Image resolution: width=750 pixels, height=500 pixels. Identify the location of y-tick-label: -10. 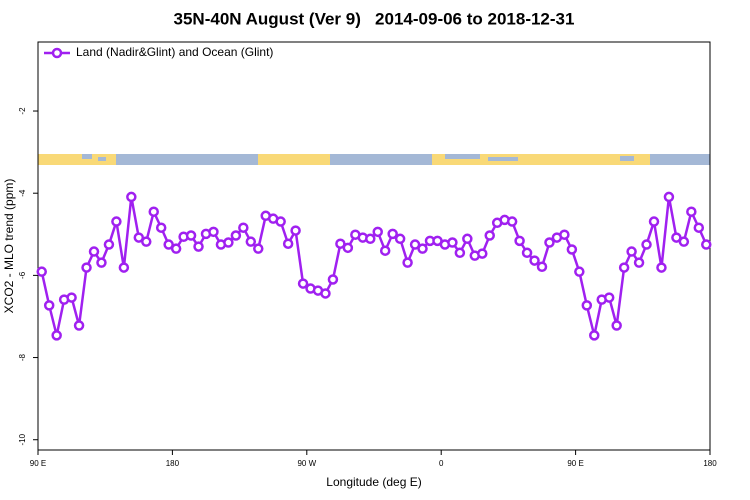
(22, 439).